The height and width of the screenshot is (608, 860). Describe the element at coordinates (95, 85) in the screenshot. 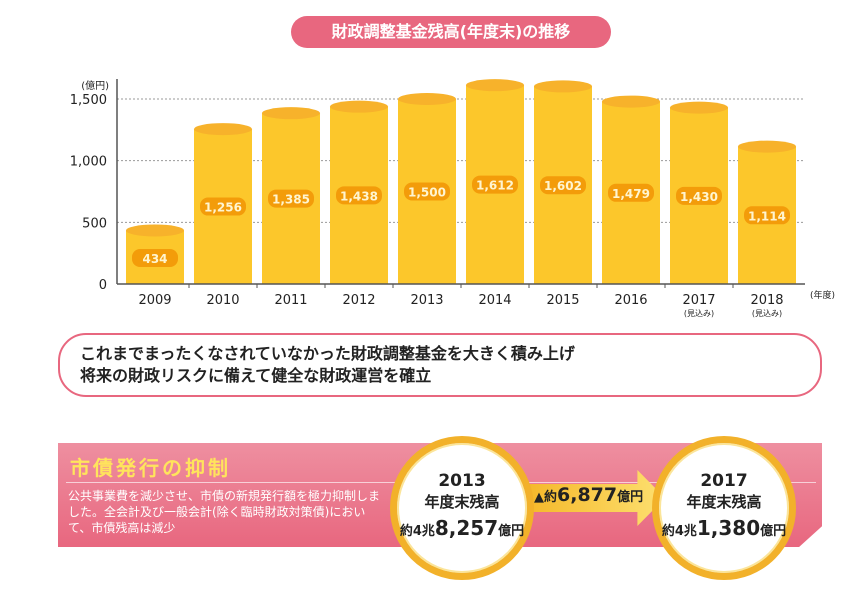

I see `y-axis-unit: (億円)` at that location.